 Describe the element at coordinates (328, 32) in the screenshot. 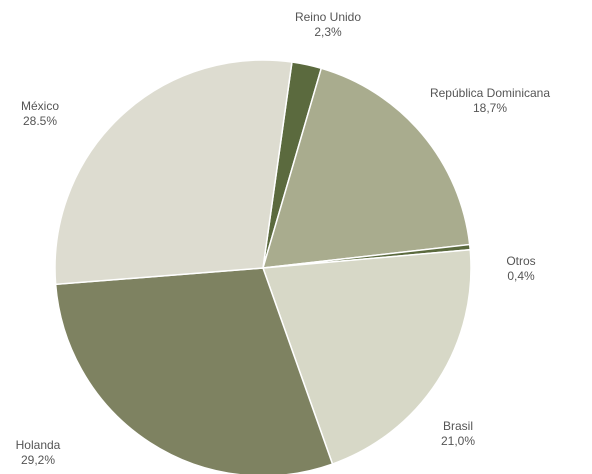

I see `slice-value: 2,3%` at that location.